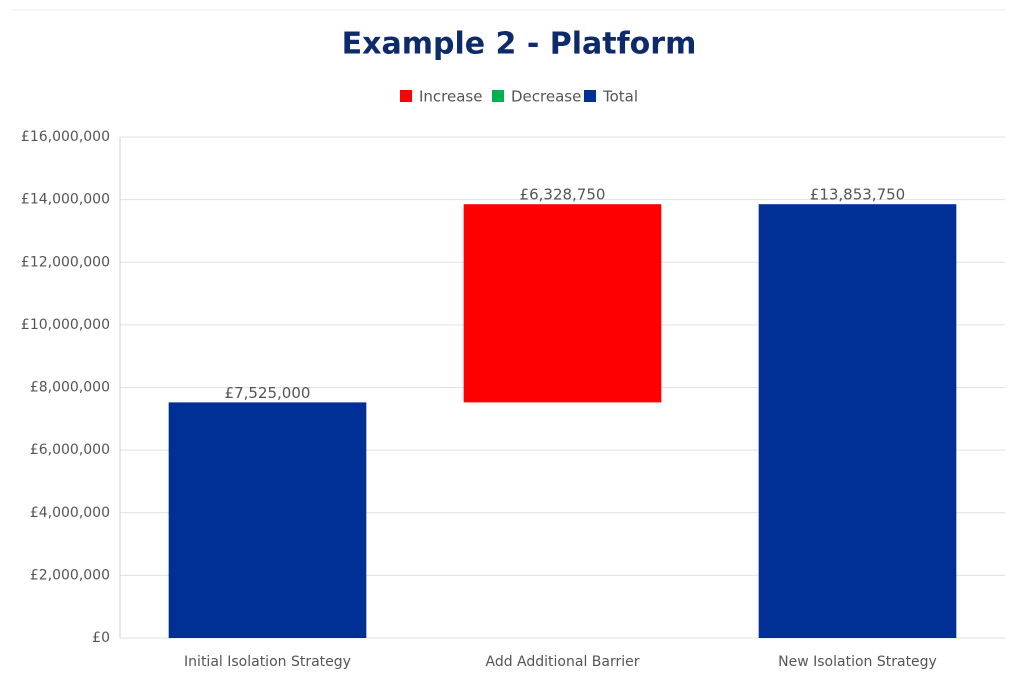 This screenshot has height=676, width=1018. Describe the element at coordinates (563, 662) in the screenshot. I see `x-tick-label: Add Additional Barrier` at that location.